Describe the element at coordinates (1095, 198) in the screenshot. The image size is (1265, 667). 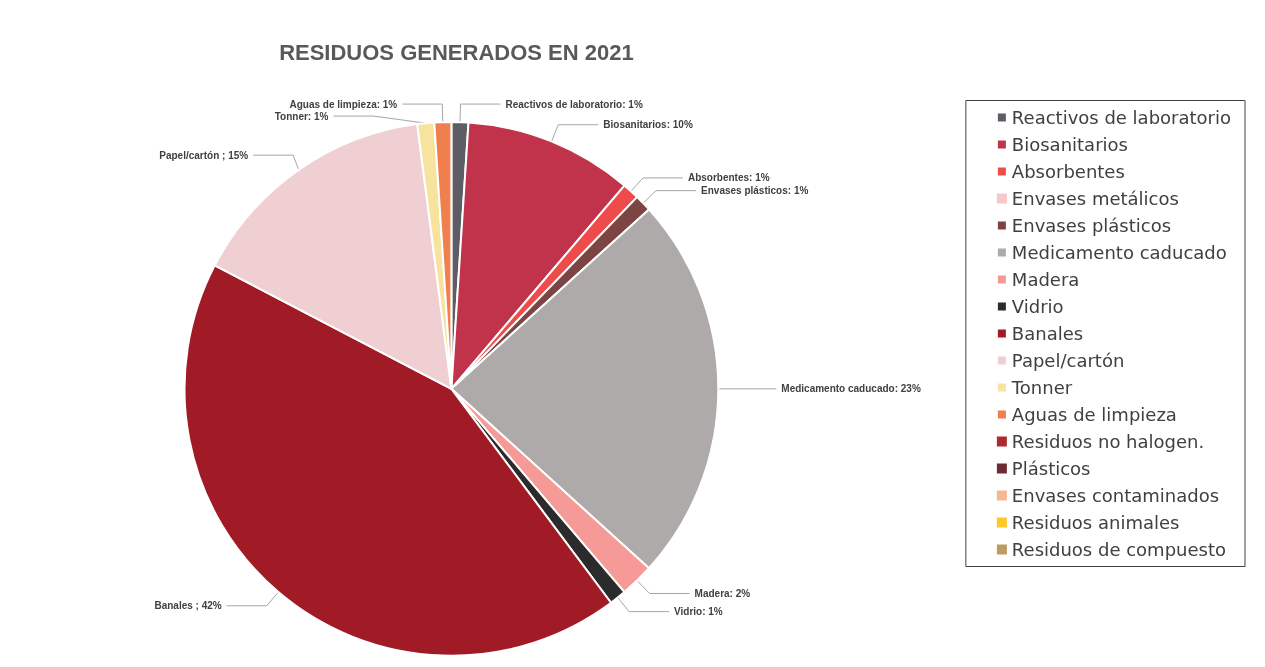
I see `legend-label: Envases metálicos` at that location.